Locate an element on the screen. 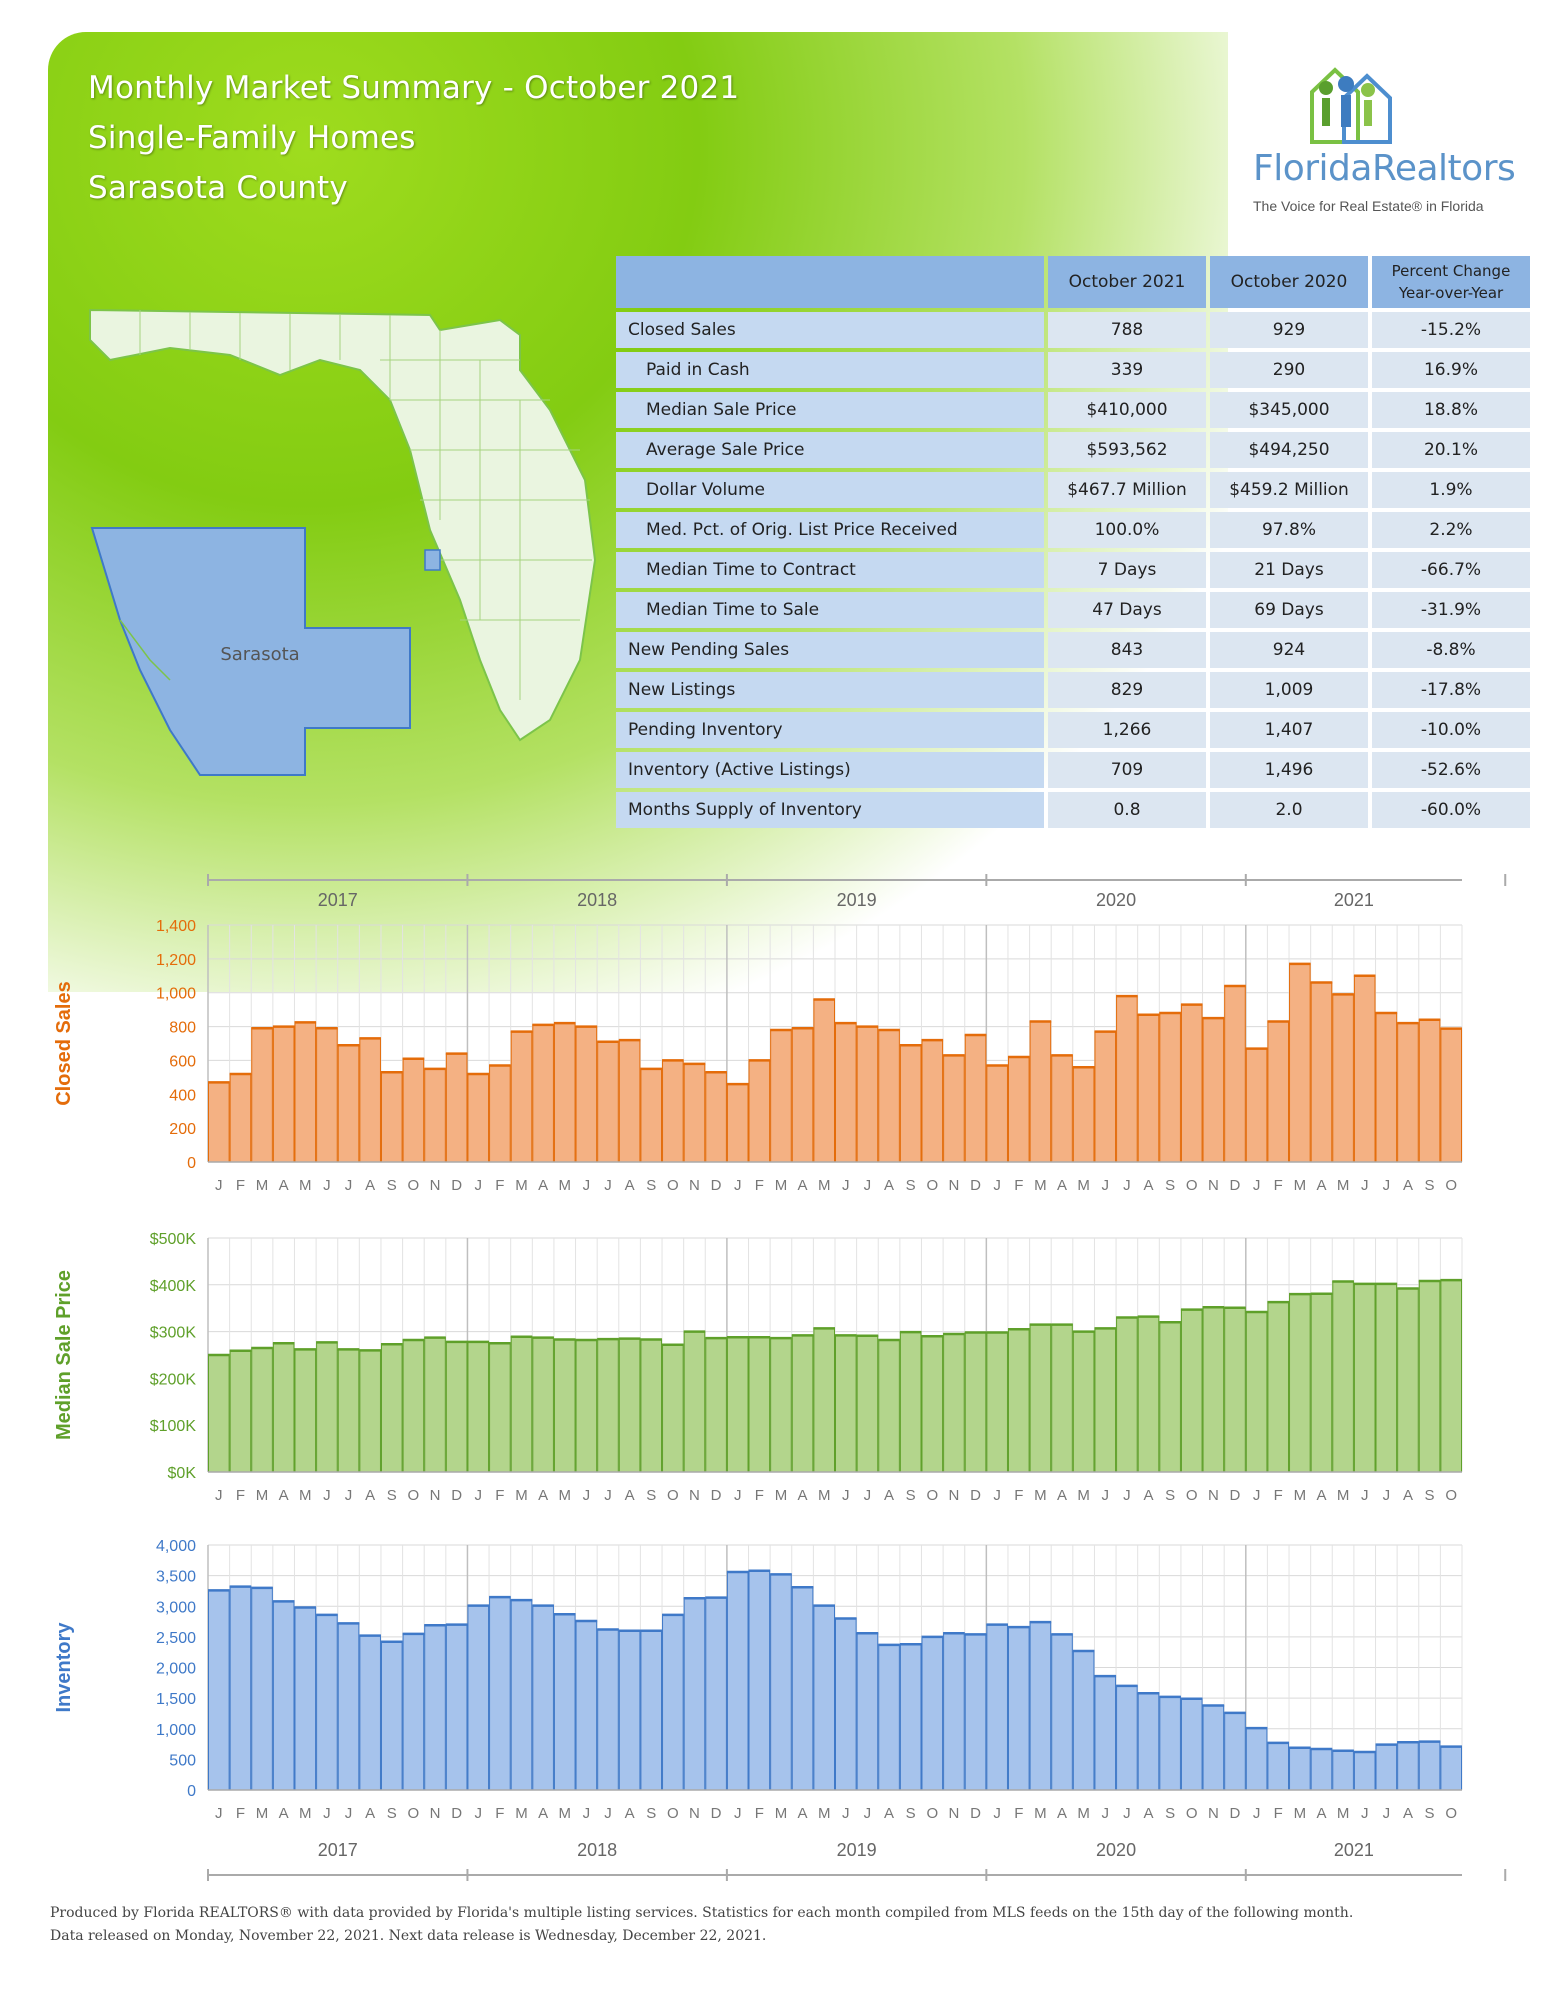 The image size is (1545, 2000). header-percent-change: Percent Change Year-over-Year is located at coordinates (1451, 282).